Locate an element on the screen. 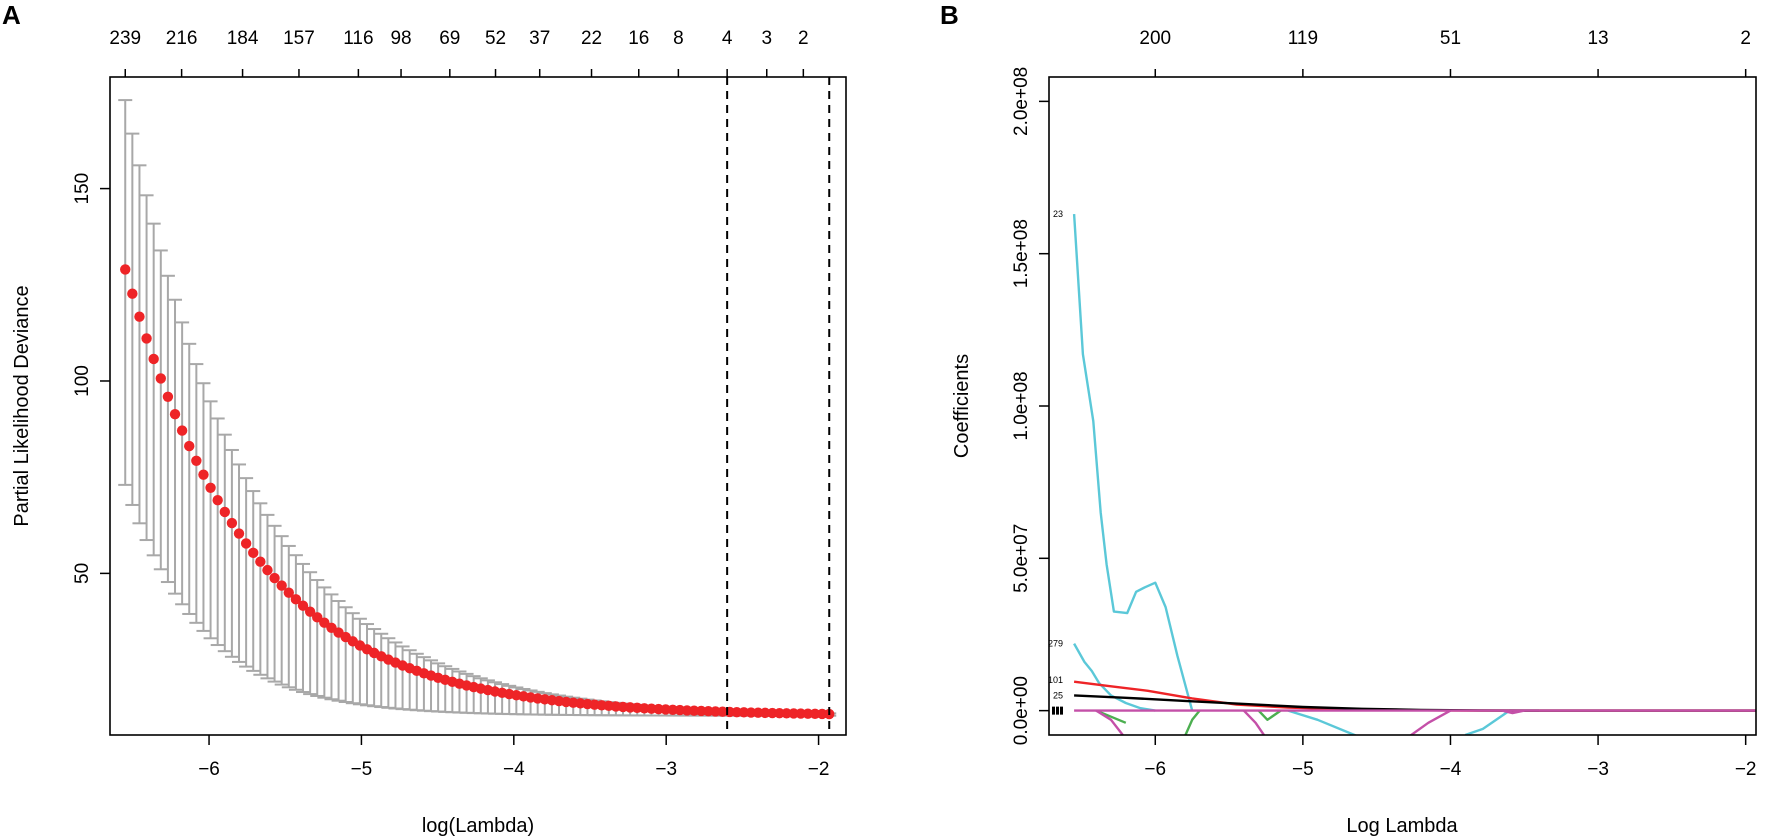  b-x-tick-label: −2 is located at coordinates (1746, 769).